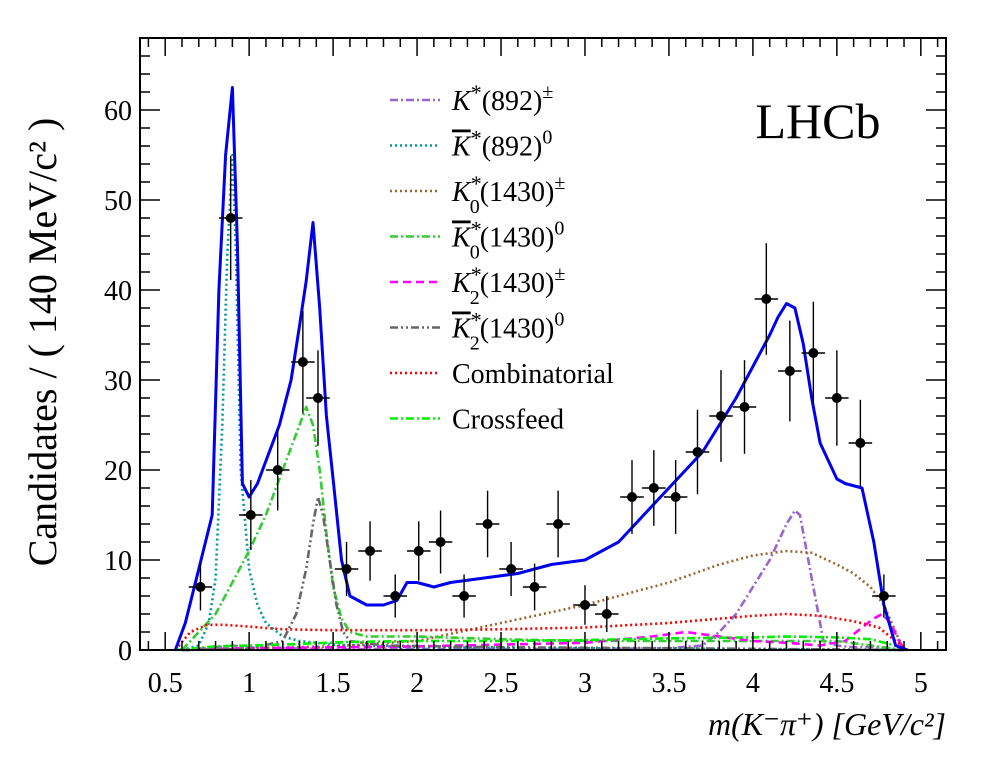 This screenshot has height=772, width=996. What do you see at coordinates (508, 285) in the screenshot?
I see `legend-label: K* 2(1430)±` at bounding box center [508, 285].